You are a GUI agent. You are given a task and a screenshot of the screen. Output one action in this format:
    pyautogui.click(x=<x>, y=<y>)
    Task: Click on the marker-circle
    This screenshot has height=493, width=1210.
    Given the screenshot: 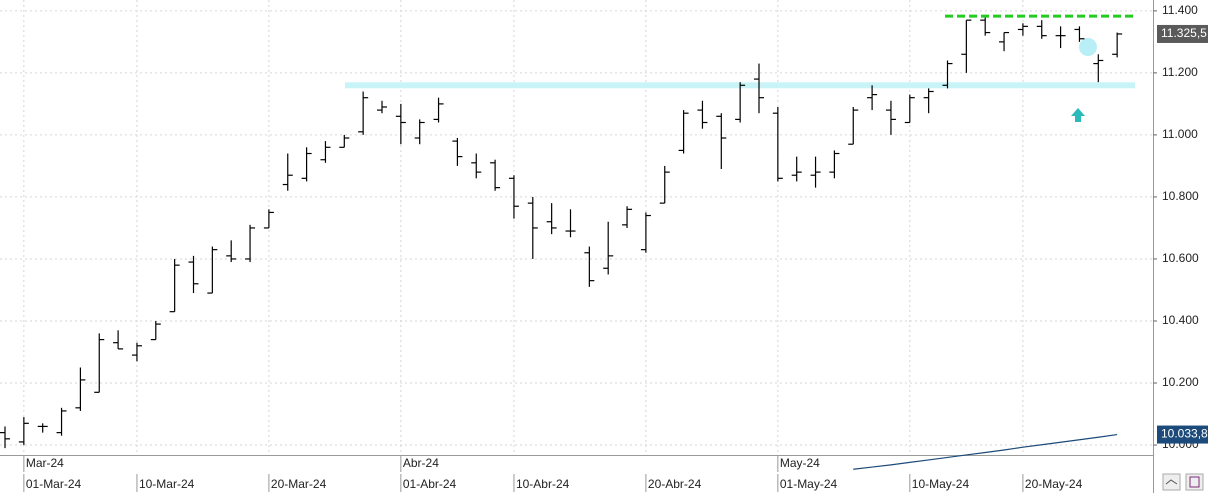 What is the action you would take?
    pyautogui.click(x=1088, y=47)
    